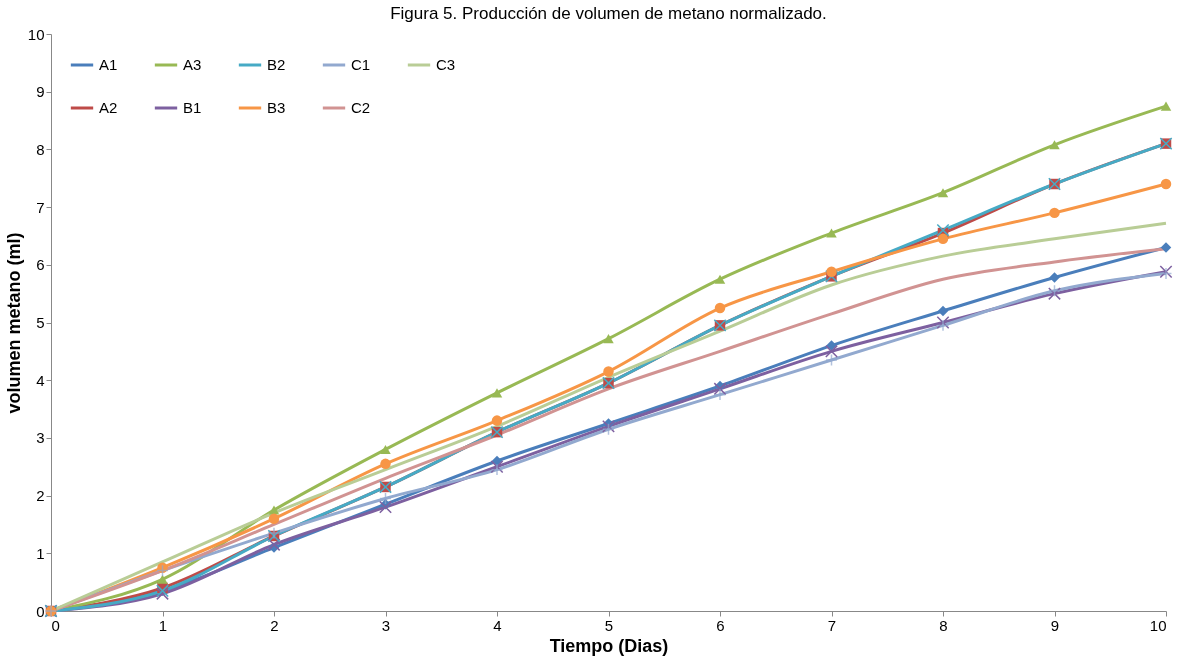  What do you see at coordinates (497, 625) in the screenshot?
I see `x-tick-label: 4` at bounding box center [497, 625].